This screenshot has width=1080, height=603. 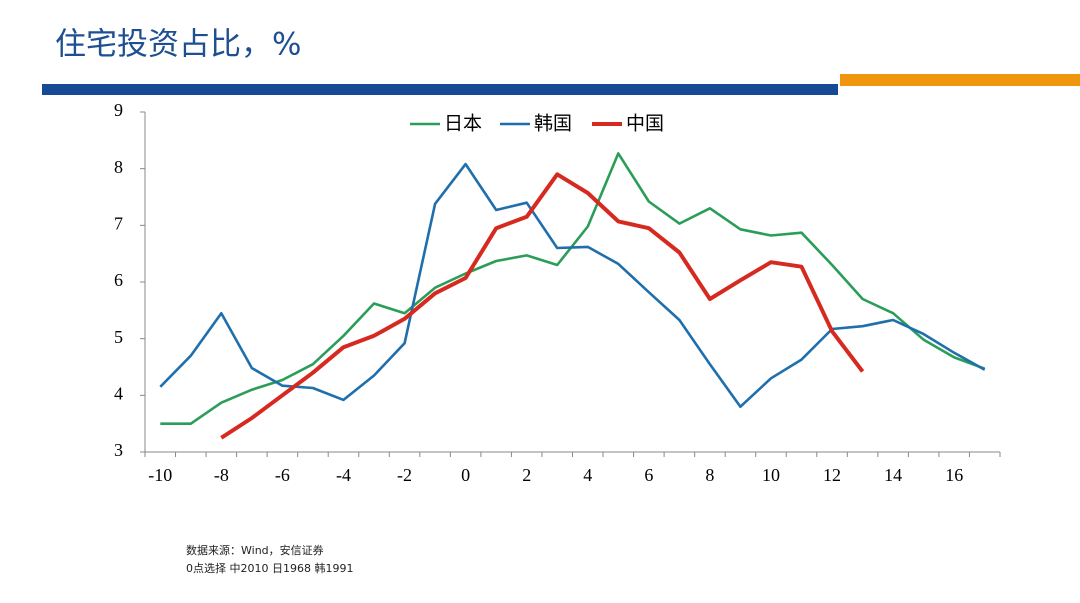 I want to click on x-tick-label: 4, so click(x=587, y=475).